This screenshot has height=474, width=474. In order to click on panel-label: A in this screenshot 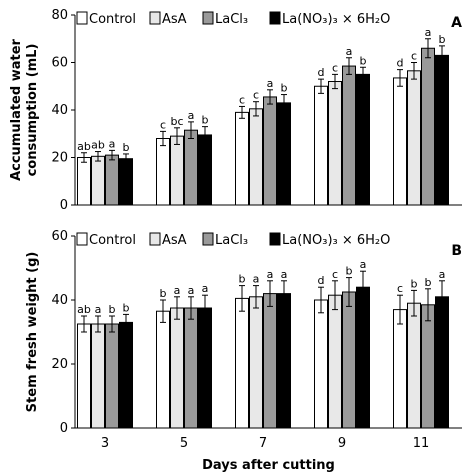, I will do `click(456, 23)`.